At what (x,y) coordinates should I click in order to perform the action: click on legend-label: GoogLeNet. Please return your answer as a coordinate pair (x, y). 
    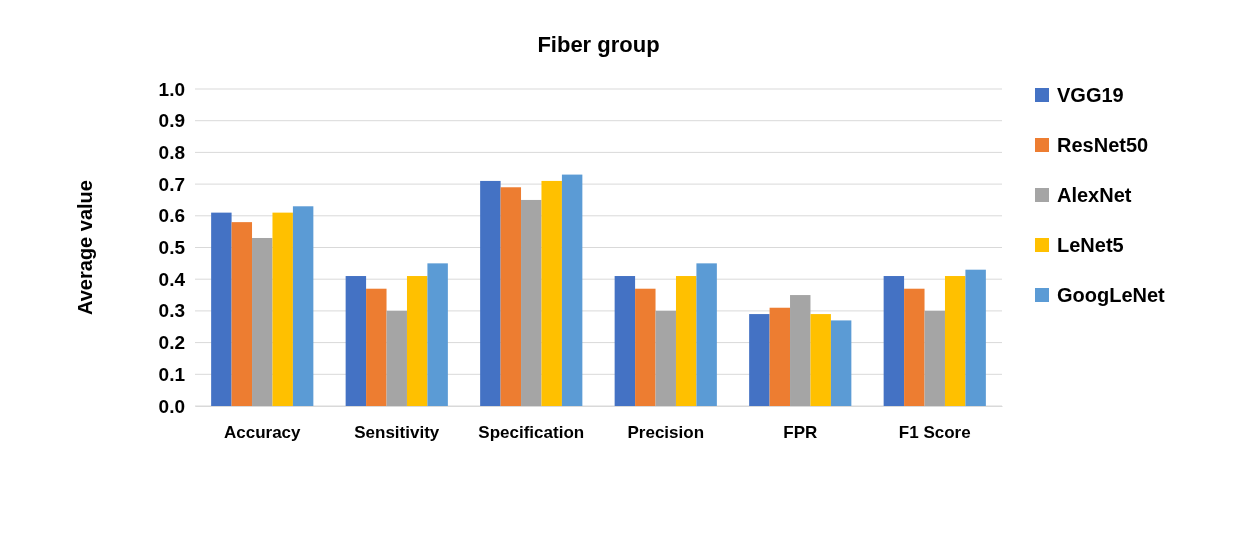
    Looking at the image, I should click on (1111, 295).